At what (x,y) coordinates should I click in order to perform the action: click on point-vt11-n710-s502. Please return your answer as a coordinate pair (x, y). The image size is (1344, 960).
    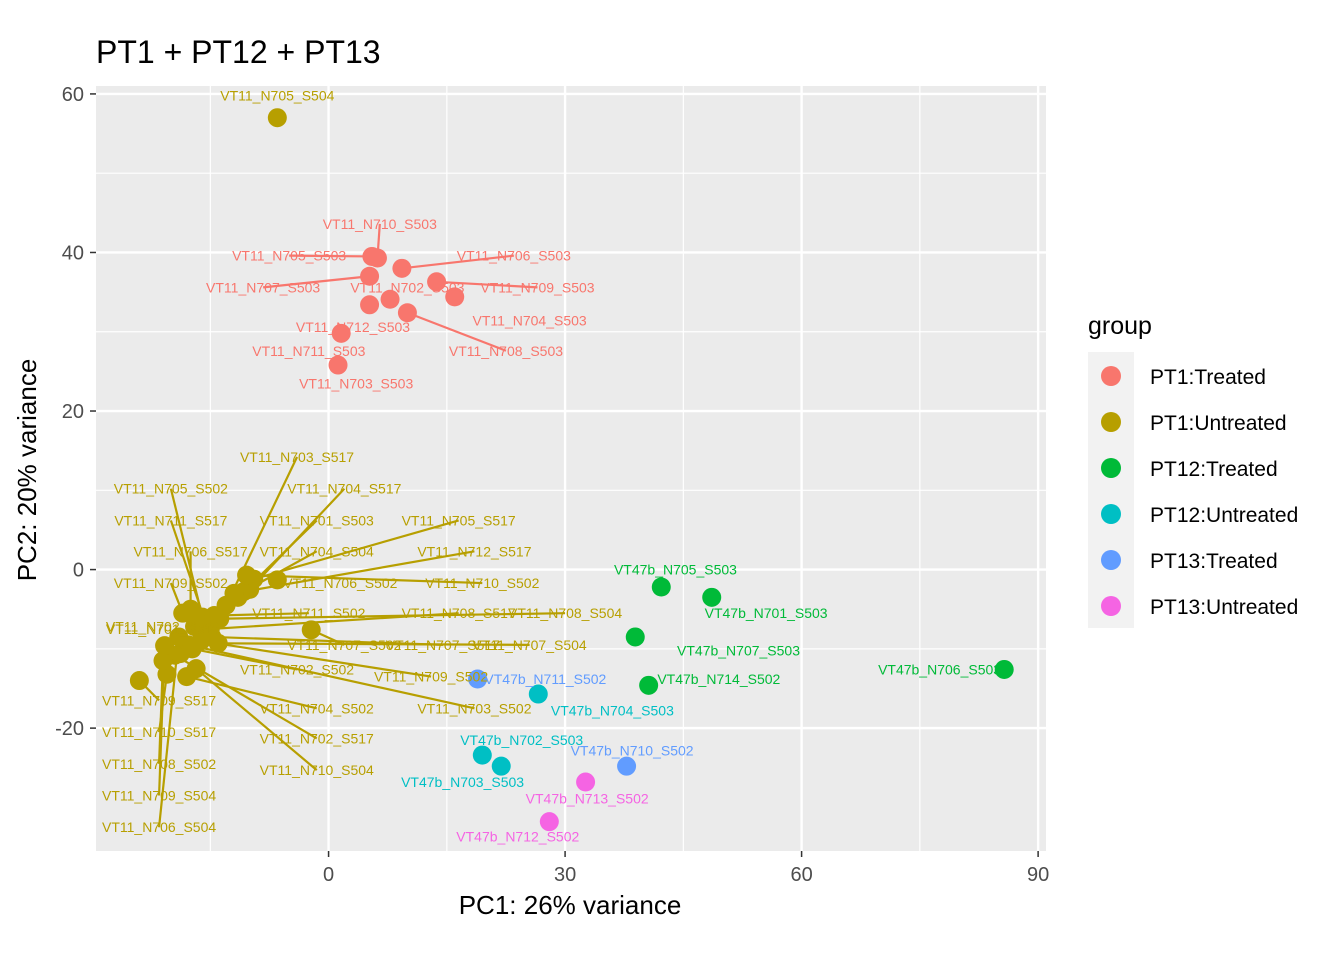
    Looking at the image, I should click on (247, 575).